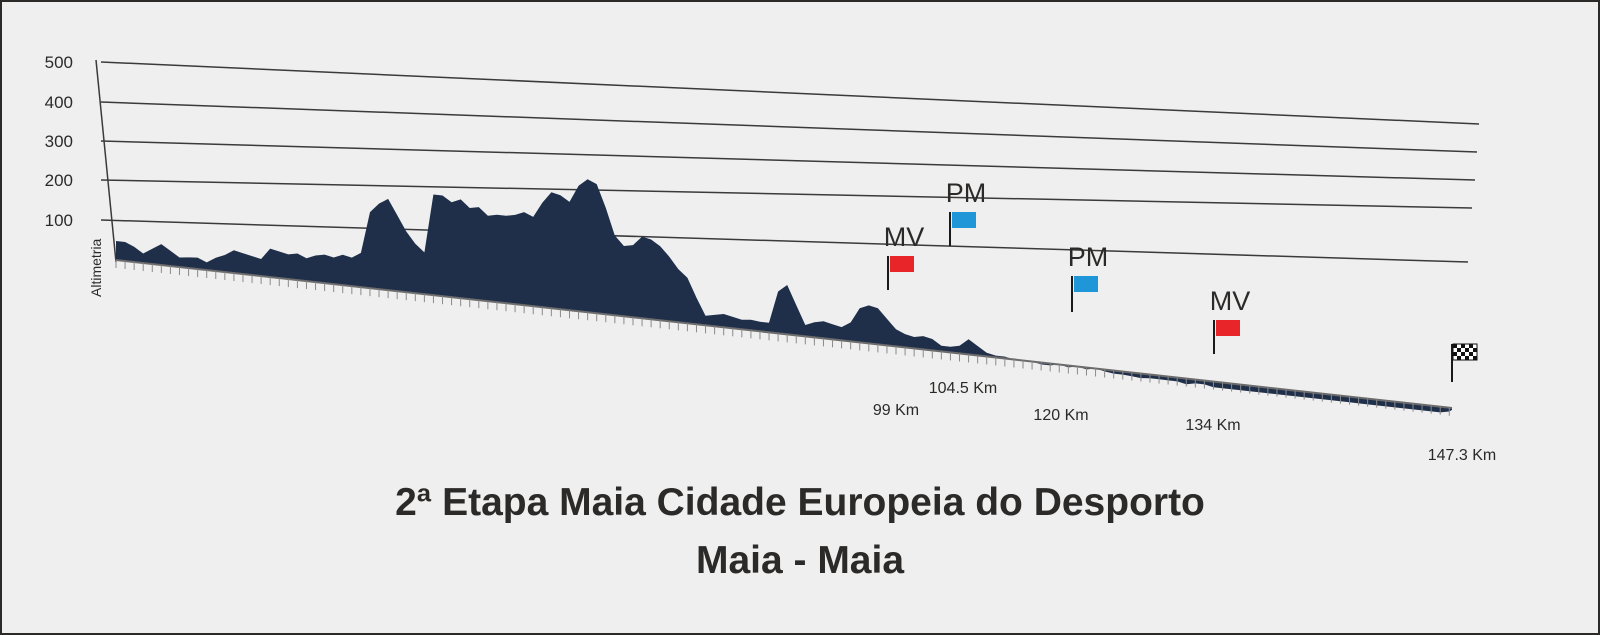  Describe the element at coordinates (800, 560) in the screenshot. I see `chart-subtitle: Maia - Maia` at that location.